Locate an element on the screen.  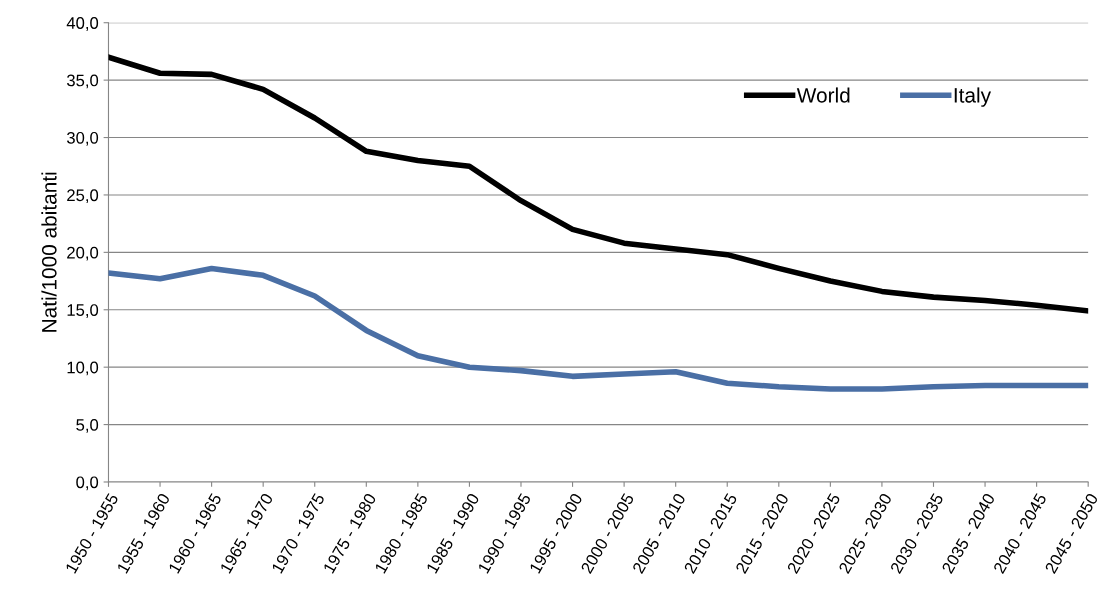
y-tick-label: 30,0 is located at coordinates (82, 138).